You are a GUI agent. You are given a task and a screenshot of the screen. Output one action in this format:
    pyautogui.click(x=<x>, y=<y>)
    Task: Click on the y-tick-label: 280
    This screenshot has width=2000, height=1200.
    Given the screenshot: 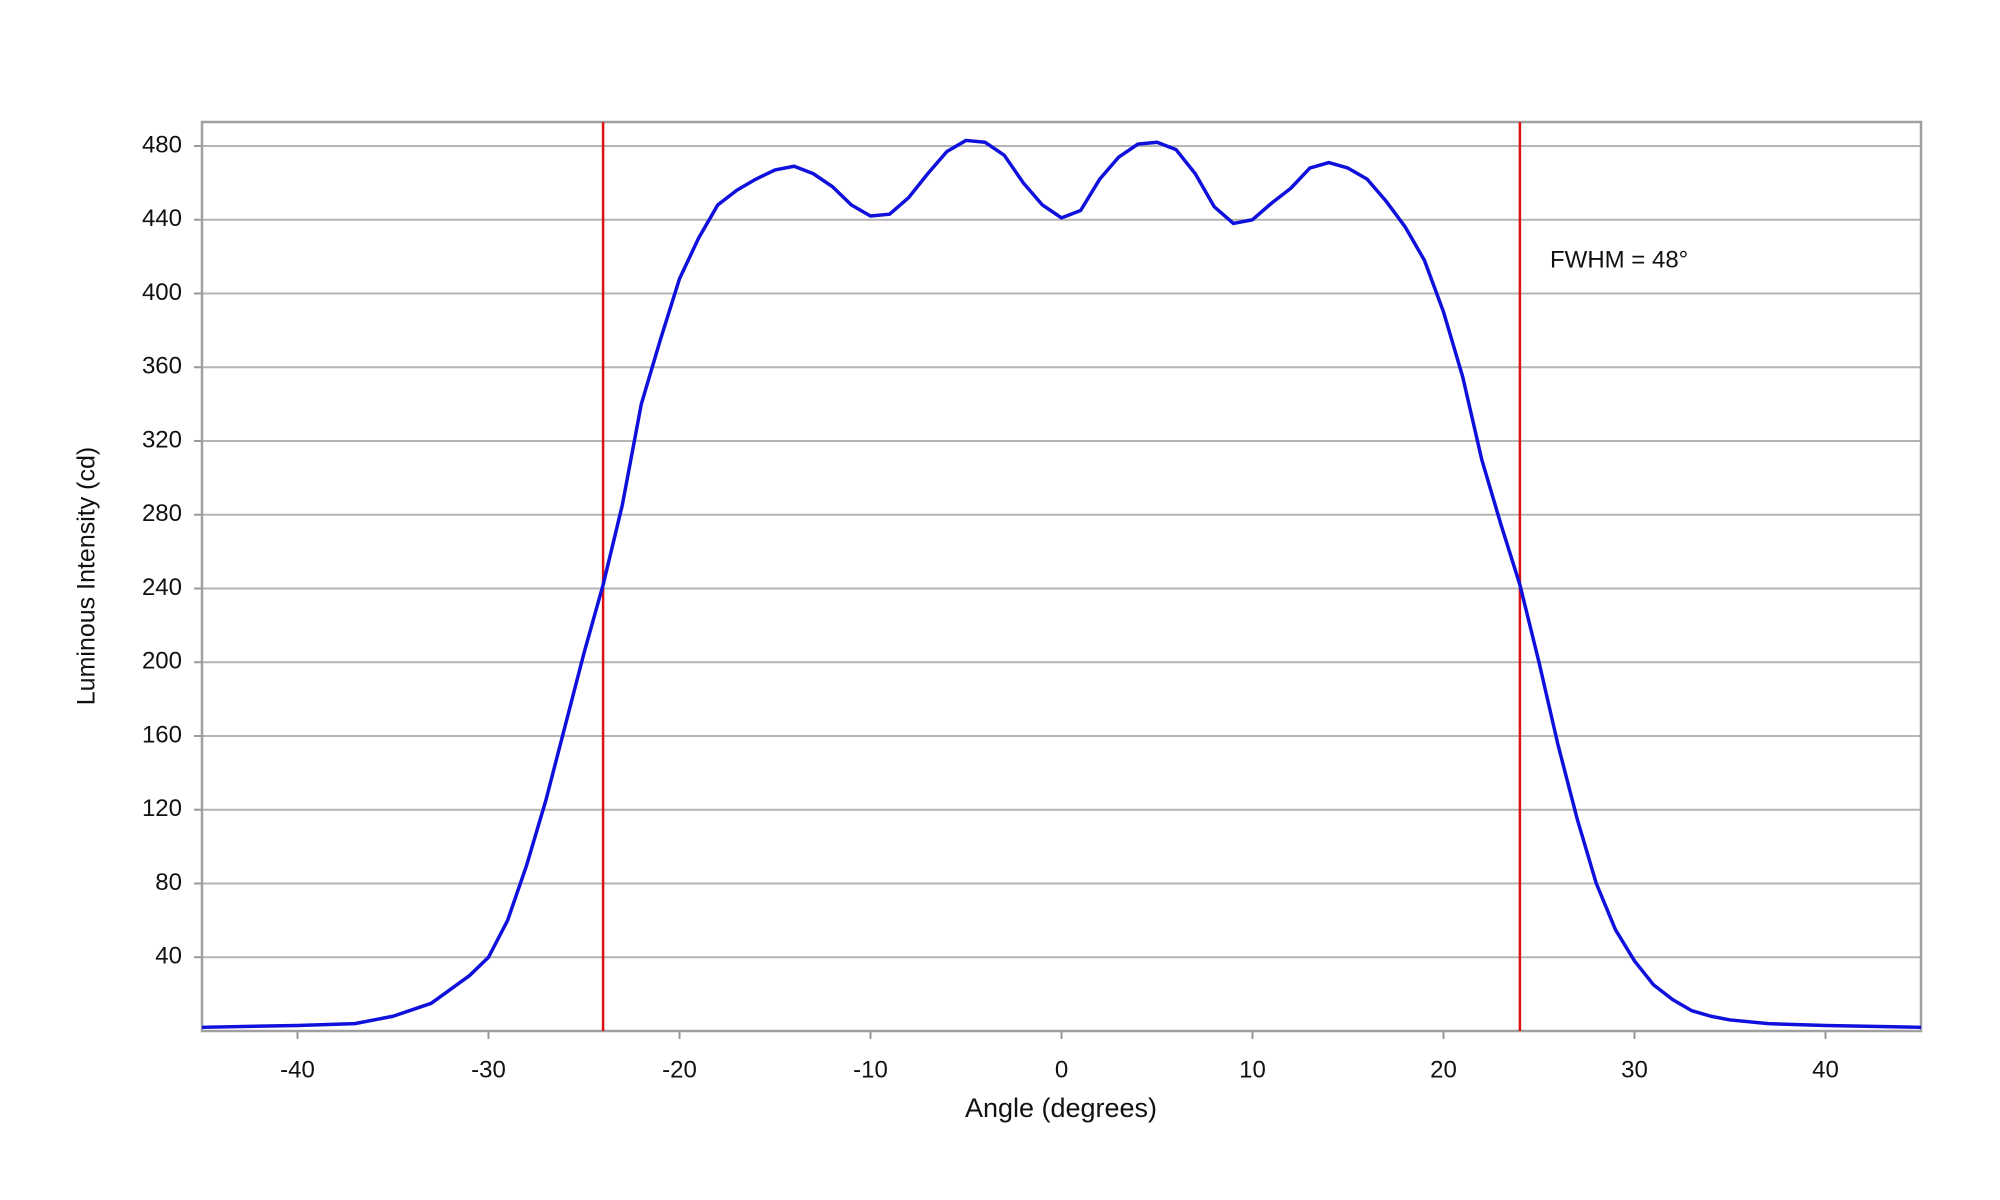 What is the action you would take?
    pyautogui.click(x=162, y=513)
    